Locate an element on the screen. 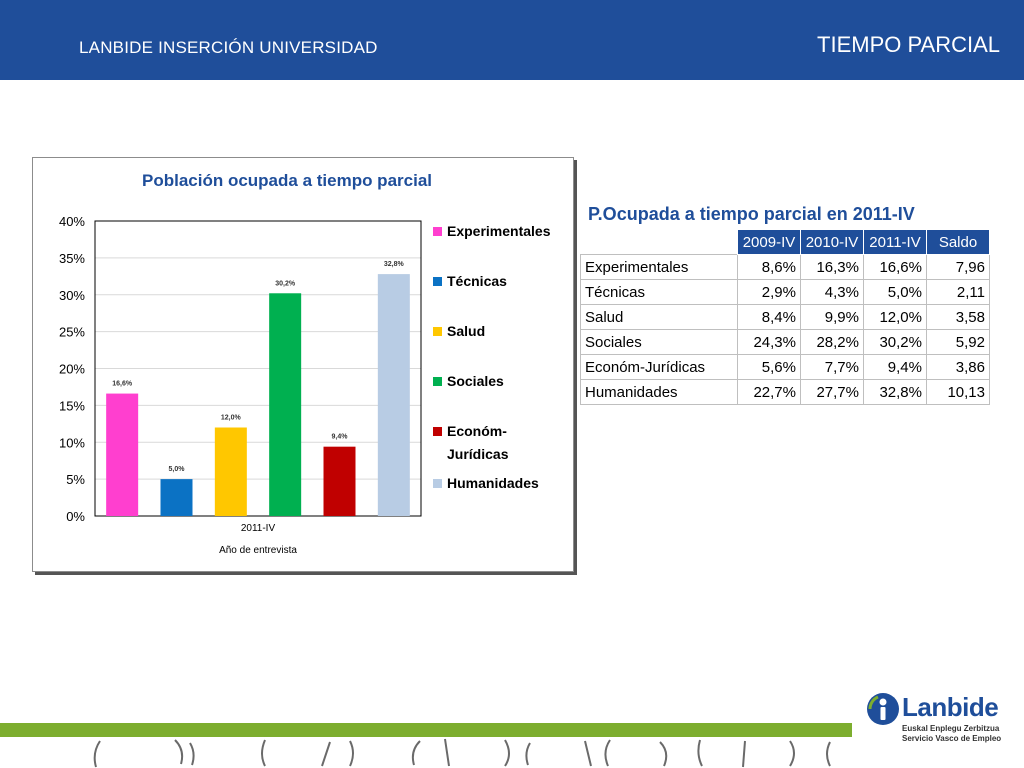 This screenshot has height=768, width=1024. logo-subtitle-es: Servicio Vasco de Empleo is located at coordinates (952, 738).